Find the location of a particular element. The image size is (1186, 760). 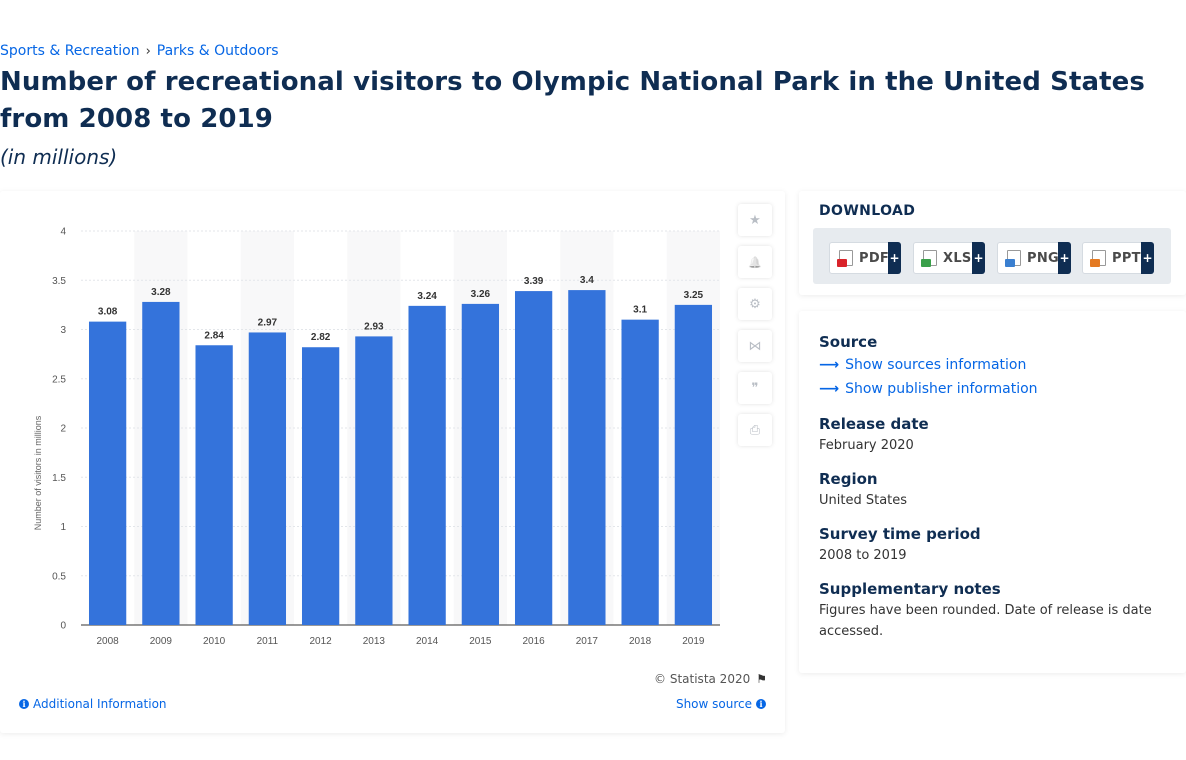

region-value: United States is located at coordinates (863, 500).